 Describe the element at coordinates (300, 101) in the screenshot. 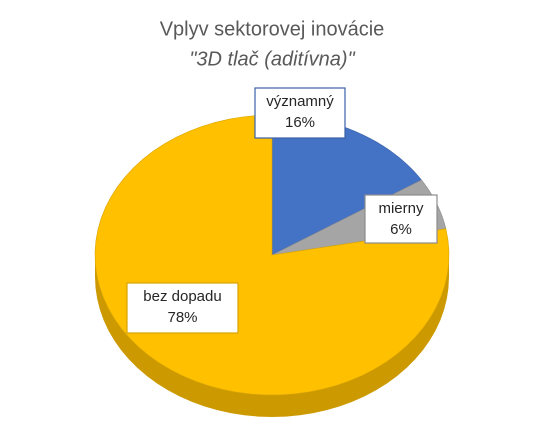

I see `label-category: významný` at that location.